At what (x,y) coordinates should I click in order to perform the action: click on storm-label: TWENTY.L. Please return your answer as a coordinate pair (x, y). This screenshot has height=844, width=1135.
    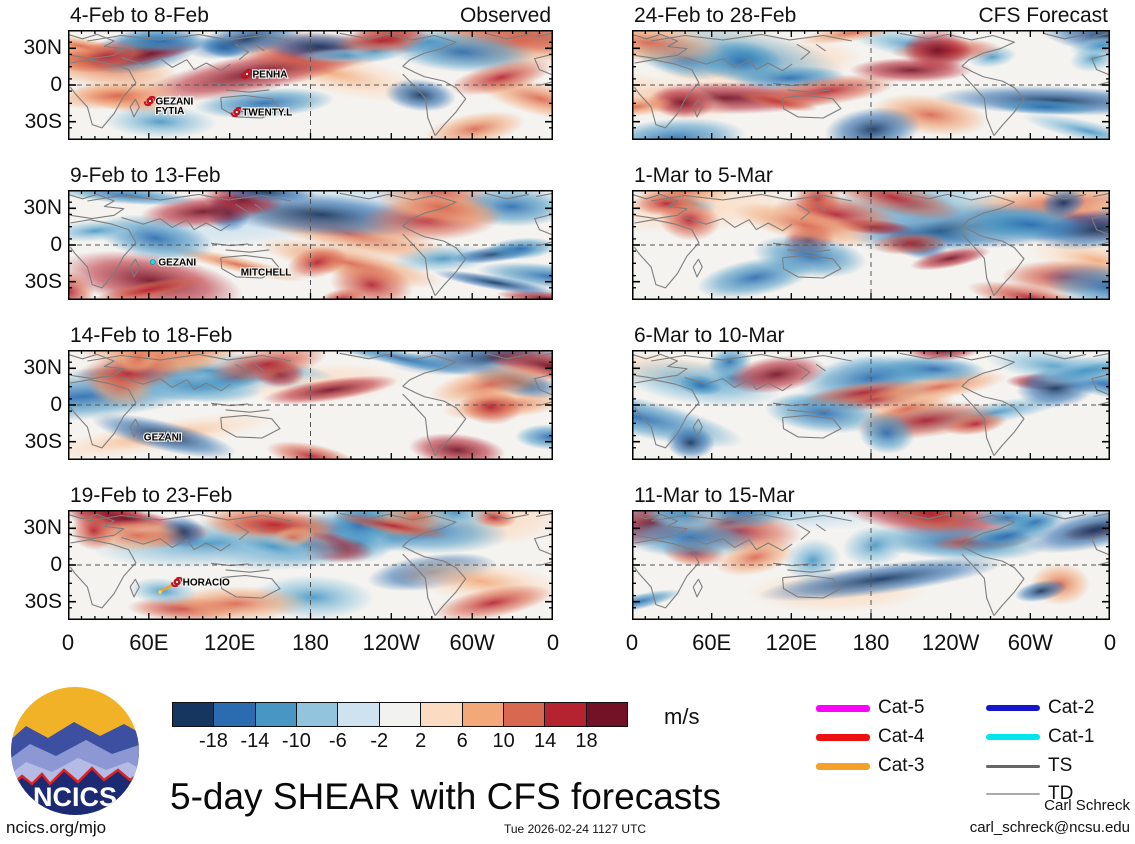
    Looking at the image, I should click on (267, 113).